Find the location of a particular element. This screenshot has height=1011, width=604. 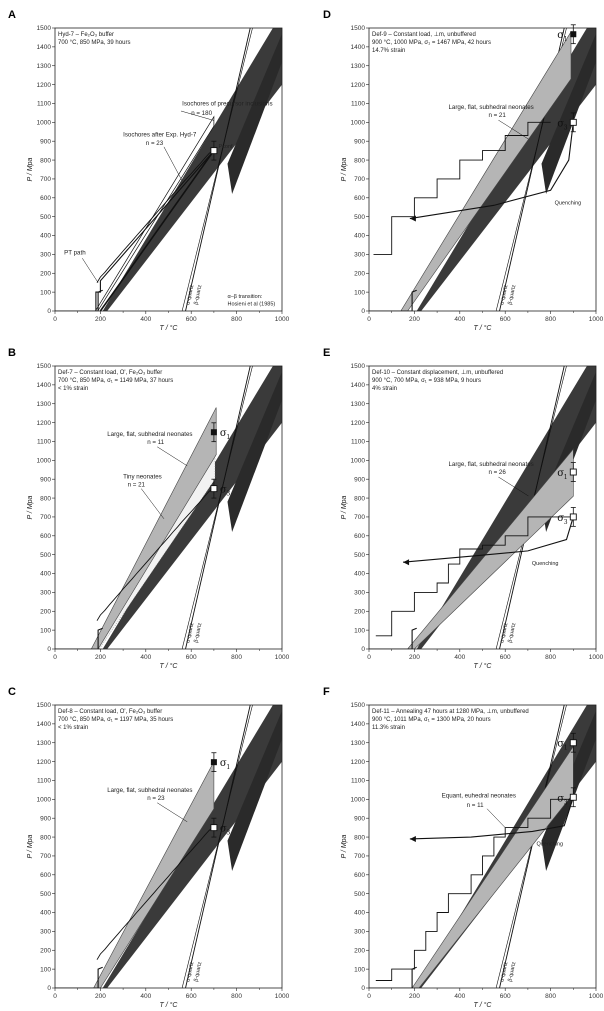

annotation-large-leader is located at coordinates (172, 812).